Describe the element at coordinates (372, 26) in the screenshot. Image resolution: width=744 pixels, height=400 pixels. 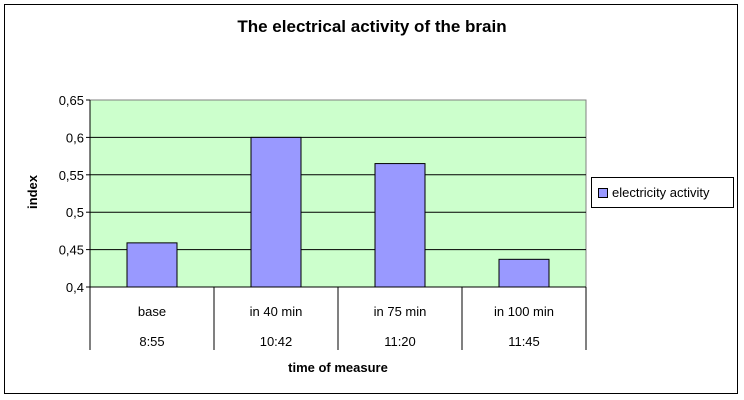
I see `chart-title: The electrical activity of the brain` at that location.